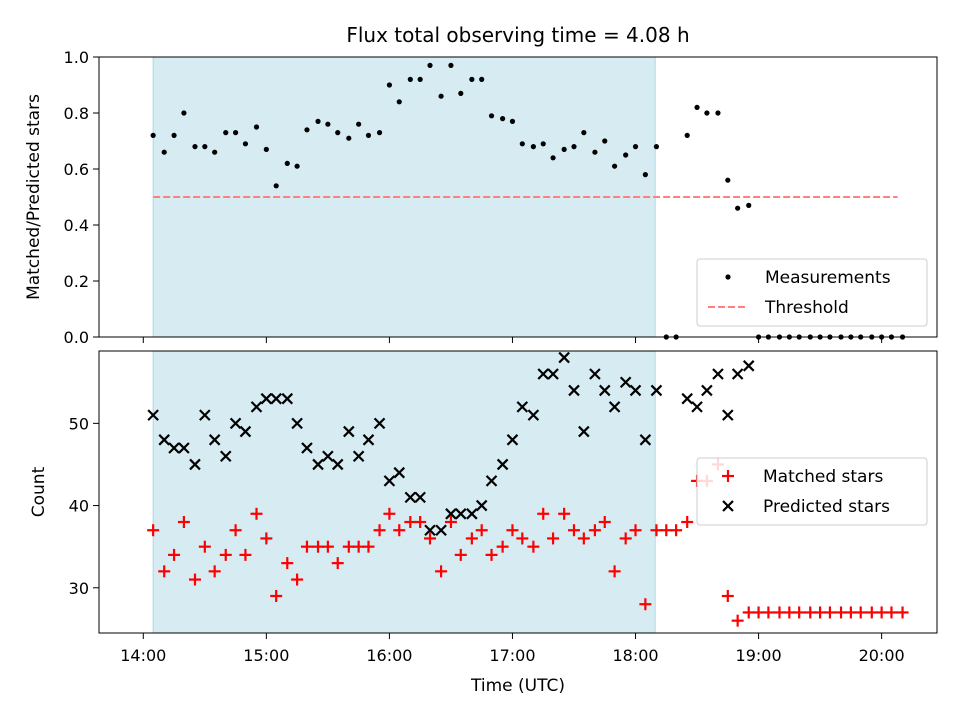  Describe the element at coordinates (728, 476) in the screenshot. I see `legend-matched-marker` at that location.